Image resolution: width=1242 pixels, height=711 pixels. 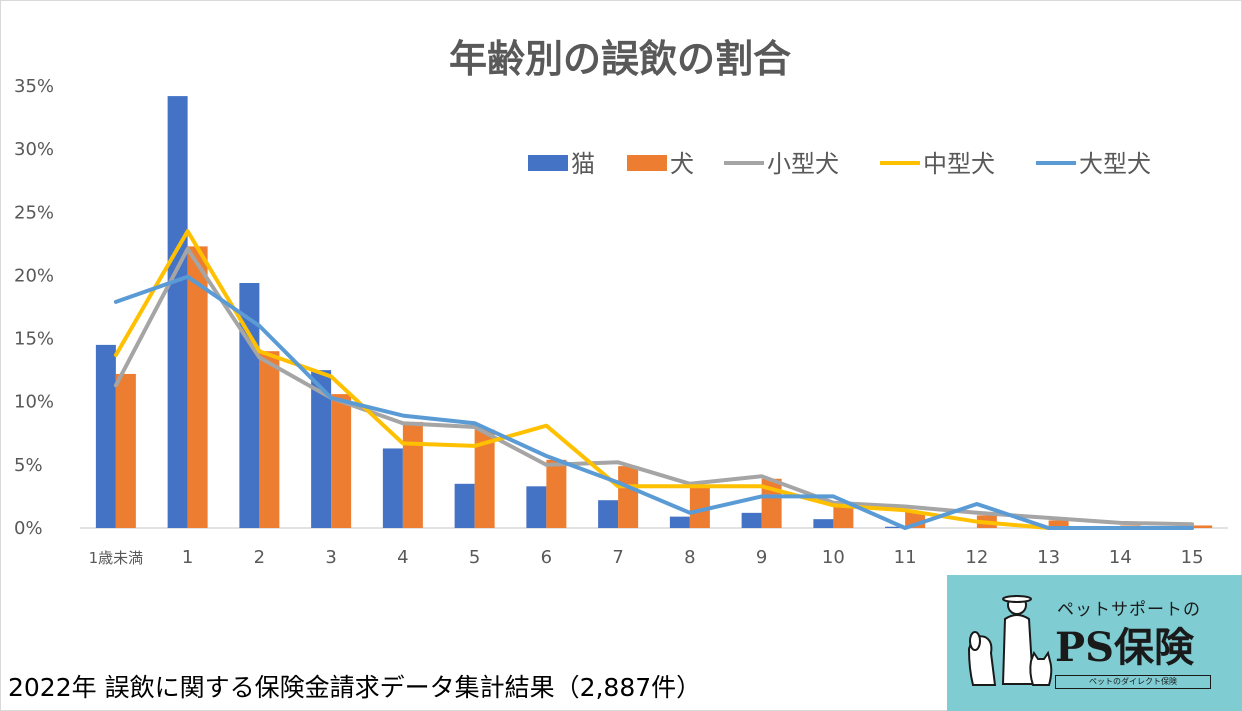 What do you see at coordinates (823, 523) in the screenshot?
I see `bar-猫-10` at bounding box center [823, 523].